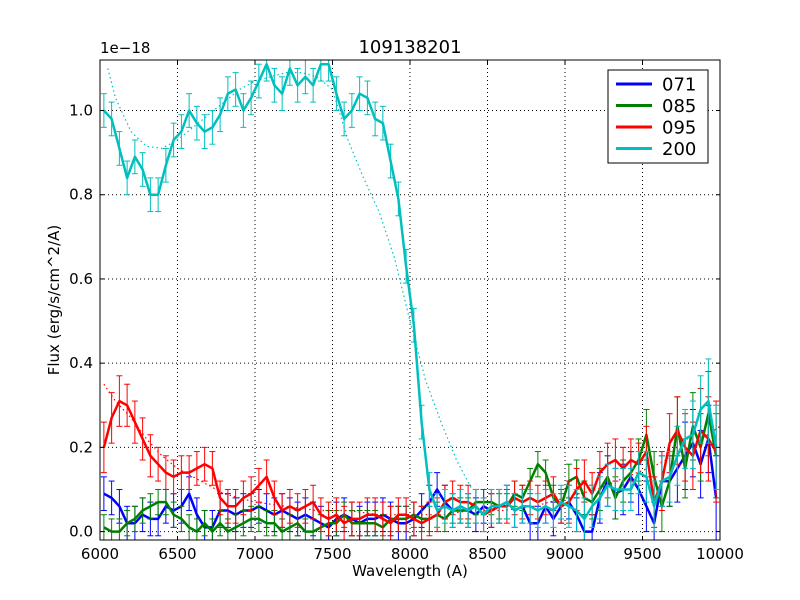 This screenshot has height=600, width=800. I want to click on x-tick-label: 9000, so click(565, 554).